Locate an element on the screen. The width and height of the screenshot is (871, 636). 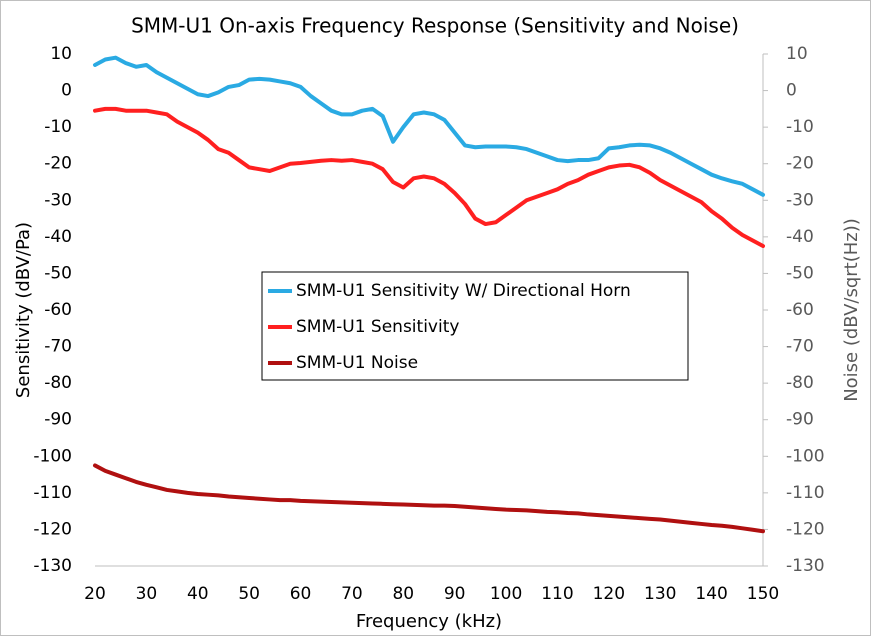
x-tick-label: 100 is located at coordinates (506, 594).